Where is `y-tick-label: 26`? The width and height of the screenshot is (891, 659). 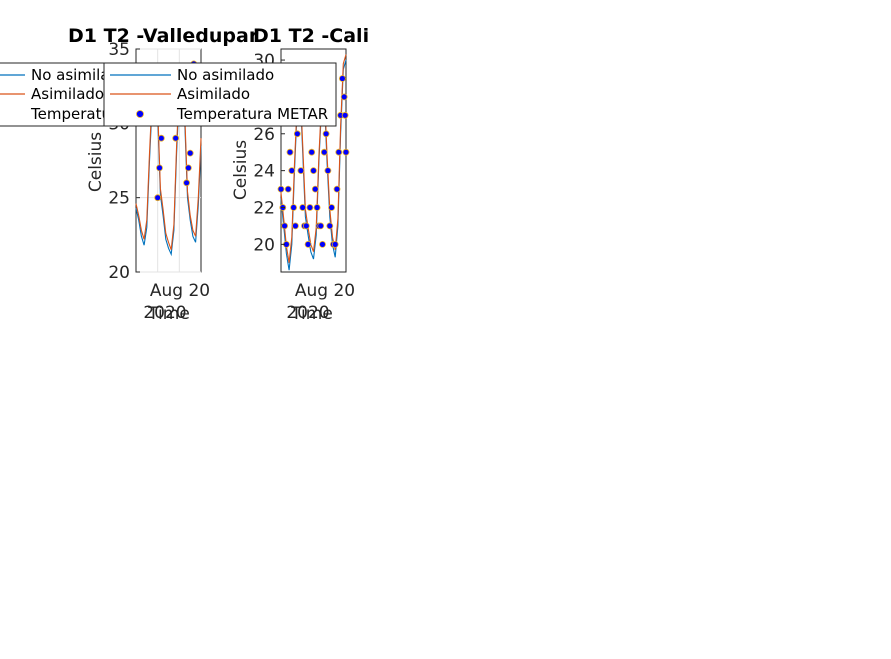 y-tick-label: 26 is located at coordinates (264, 135).